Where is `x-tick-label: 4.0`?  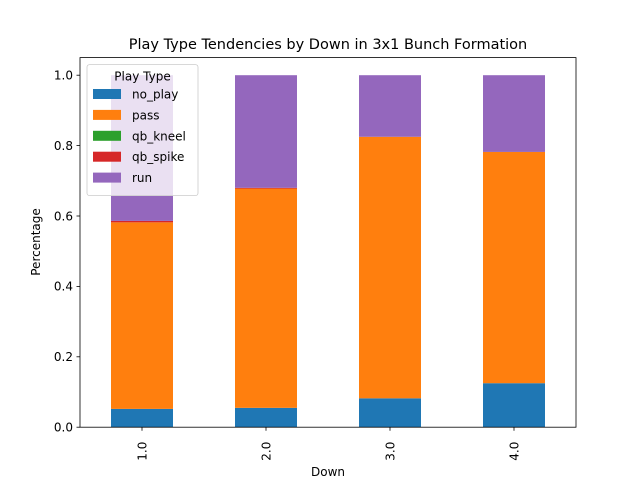
x-tick-label: 4.0 is located at coordinates (515, 451).